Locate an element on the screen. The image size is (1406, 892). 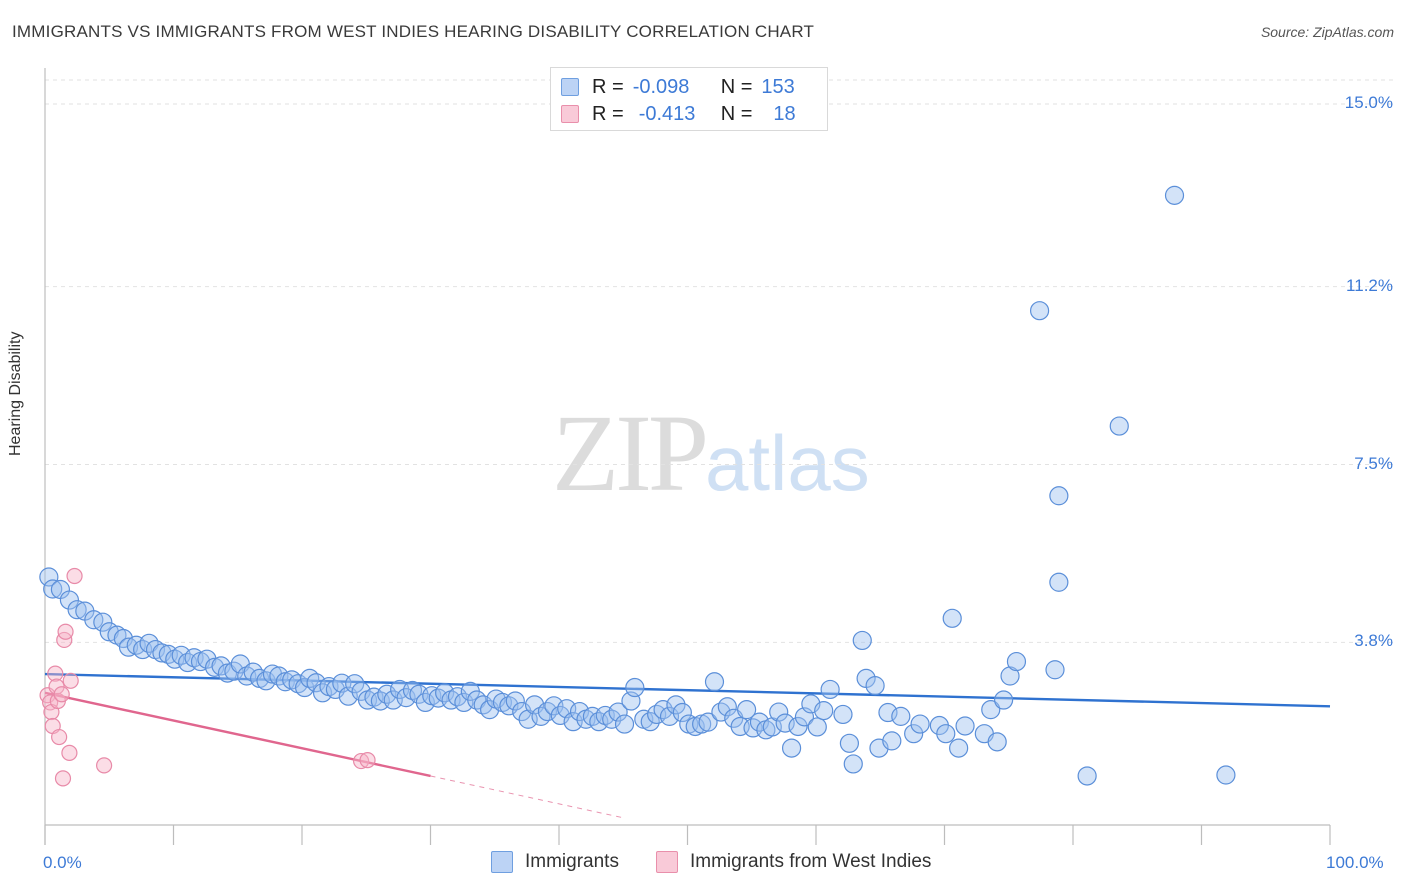
x-tick-label-max: 100.0% is located at coordinates (1355, 862).